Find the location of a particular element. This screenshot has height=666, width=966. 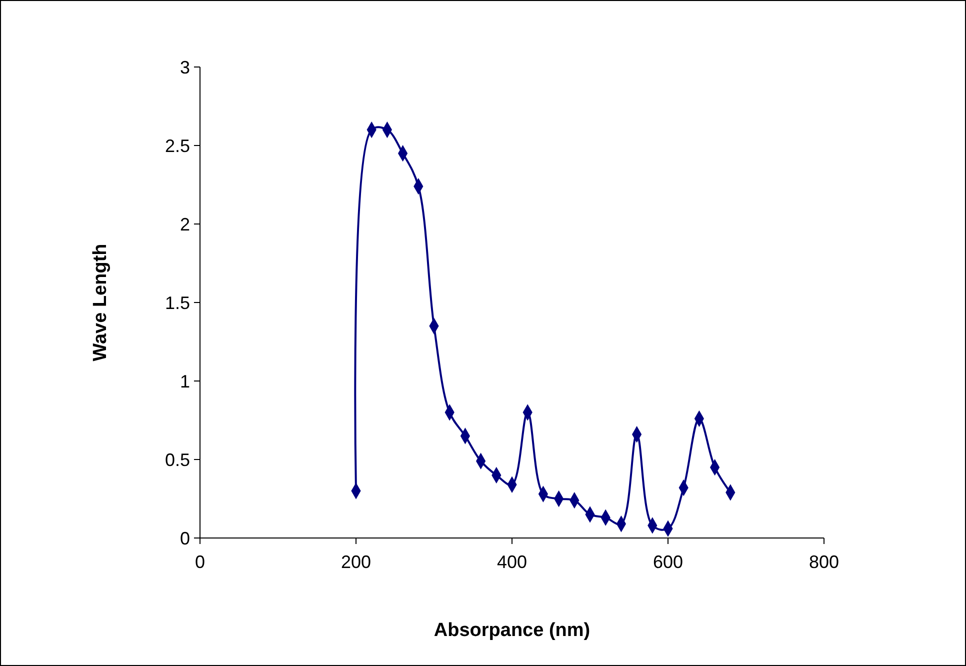

y-tick-label: 1.5 is located at coordinates (177, 302).